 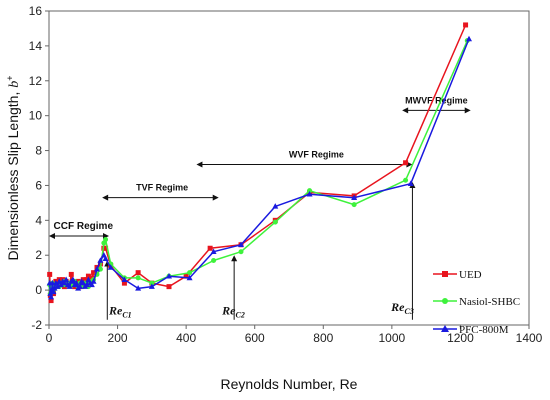 I want to click on y-tick-label: 0, so click(x=38, y=290).